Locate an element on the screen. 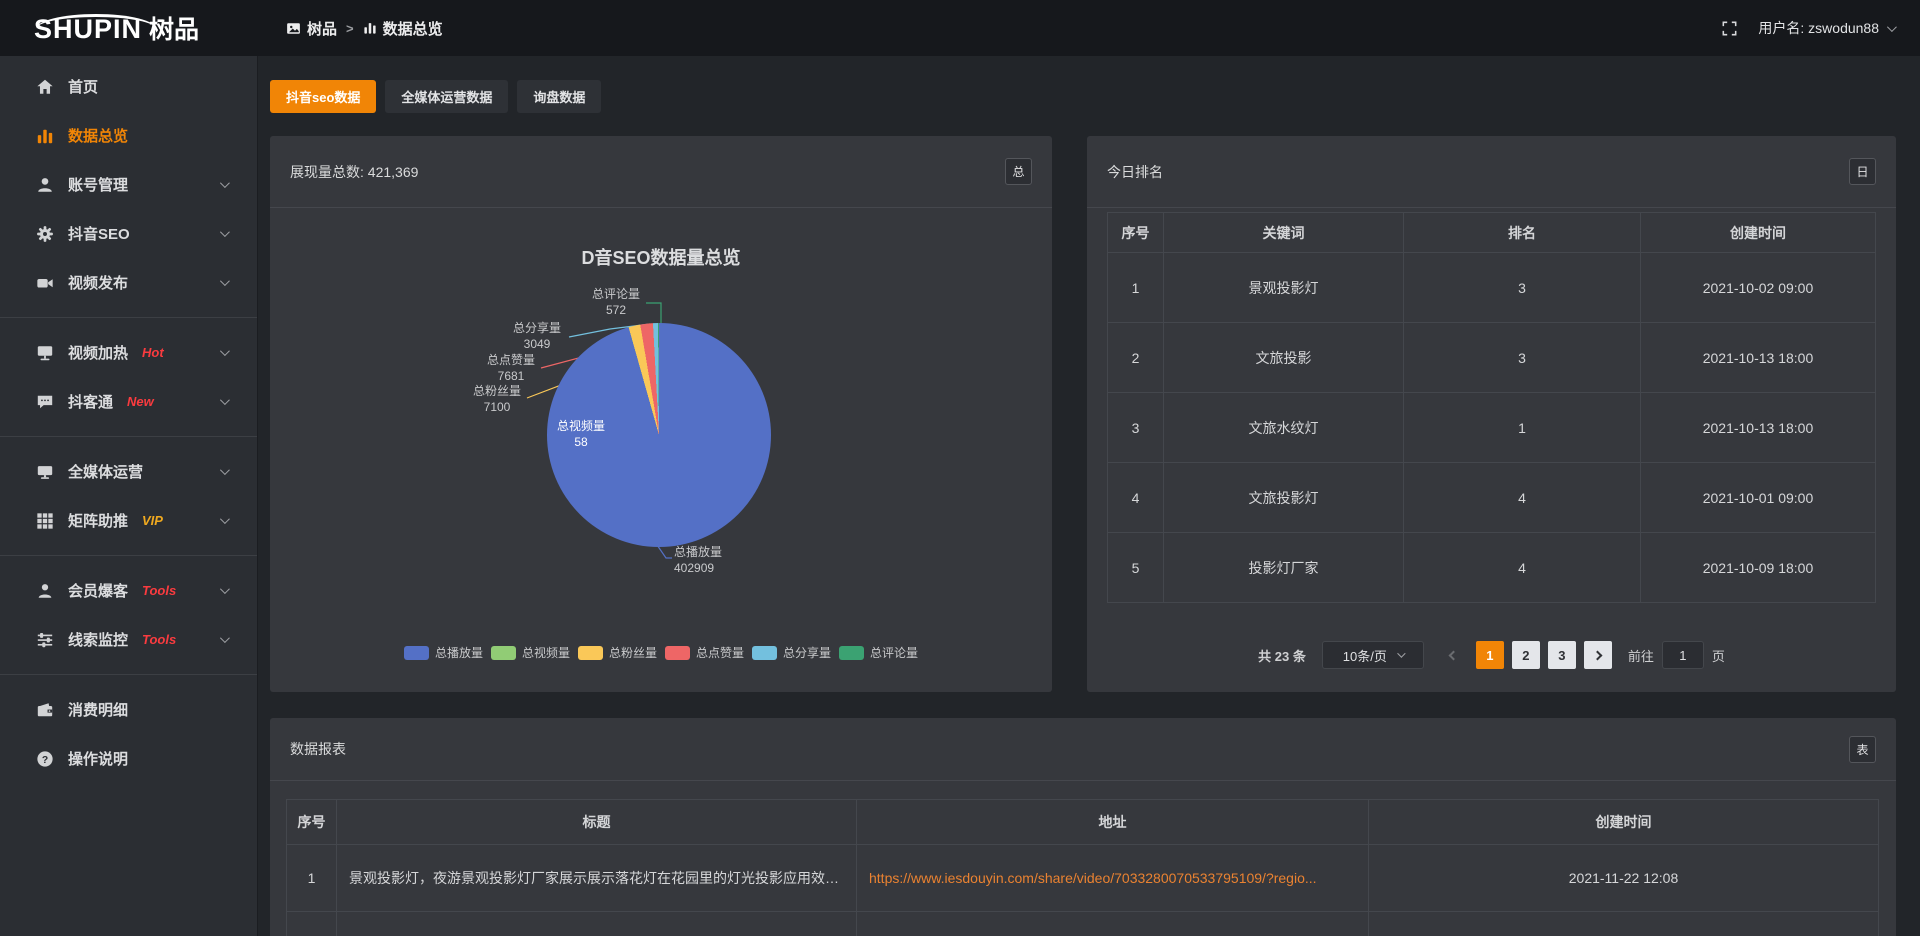  goto-suffix: 页 is located at coordinates (1718, 656).